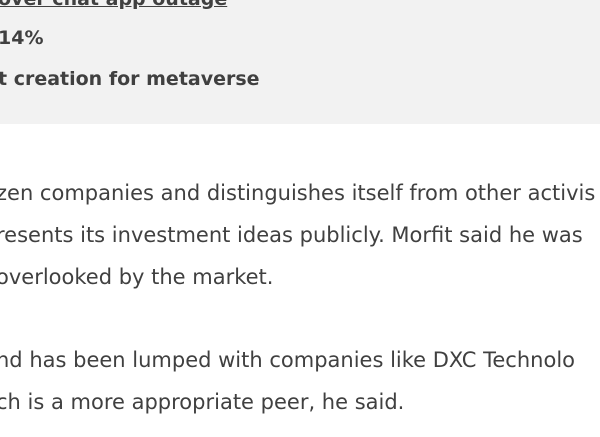 The height and width of the screenshot is (437, 600). I want to click on related-story-link-chat-outage: over chat app outage, so click(113, 5).